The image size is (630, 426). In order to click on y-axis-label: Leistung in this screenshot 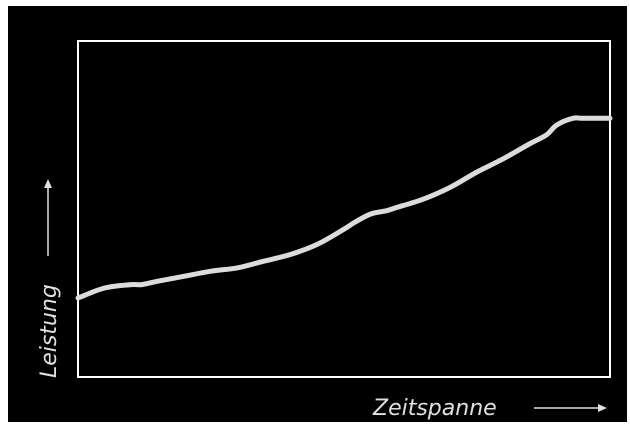, I will do `click(49, 331)`.